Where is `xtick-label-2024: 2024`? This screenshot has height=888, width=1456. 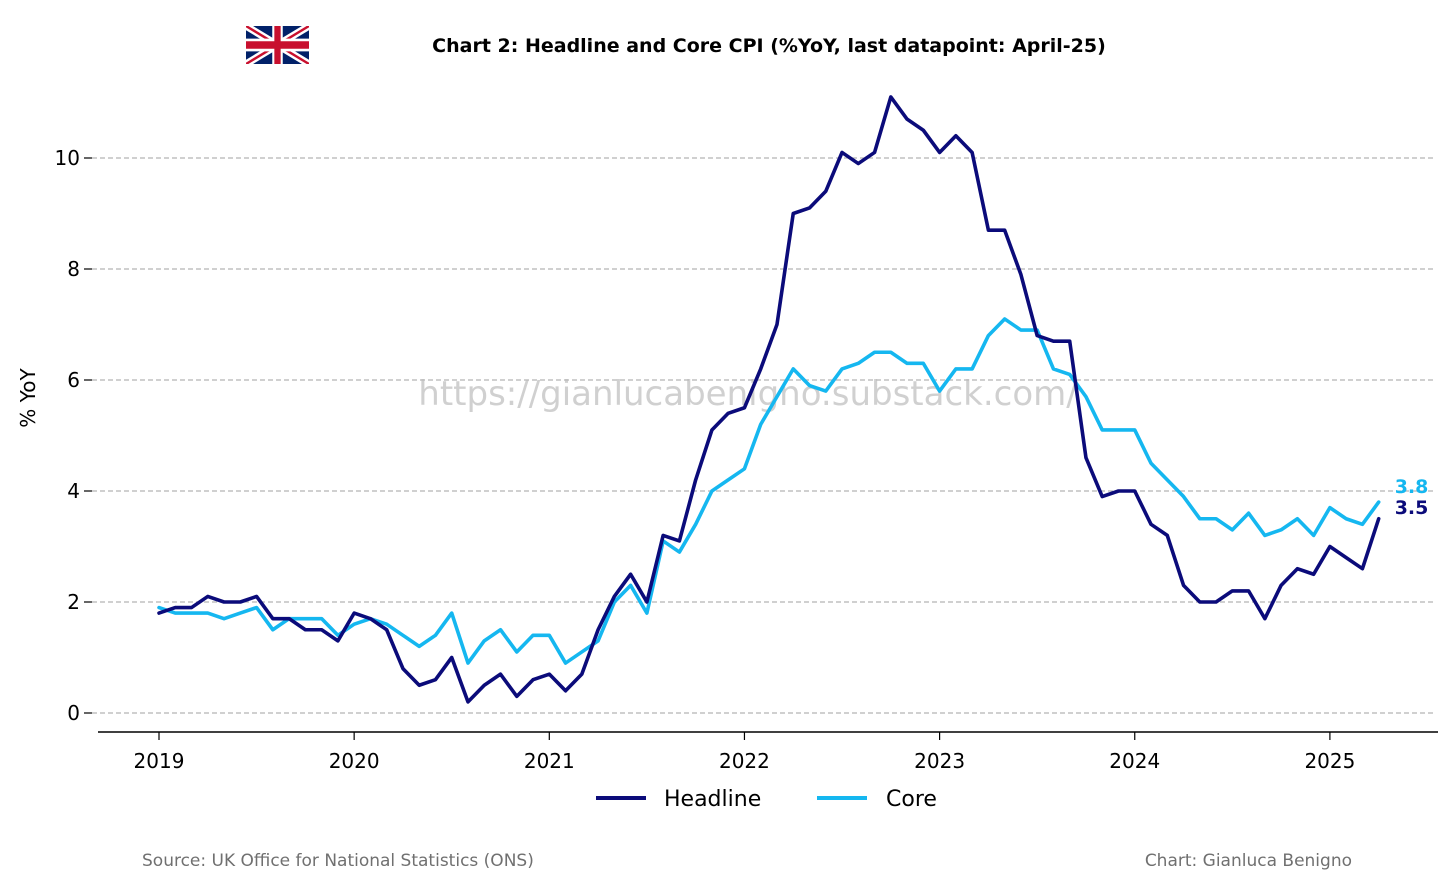
xtick-label-2024: 2024 is located at coordinates (1134, 761).